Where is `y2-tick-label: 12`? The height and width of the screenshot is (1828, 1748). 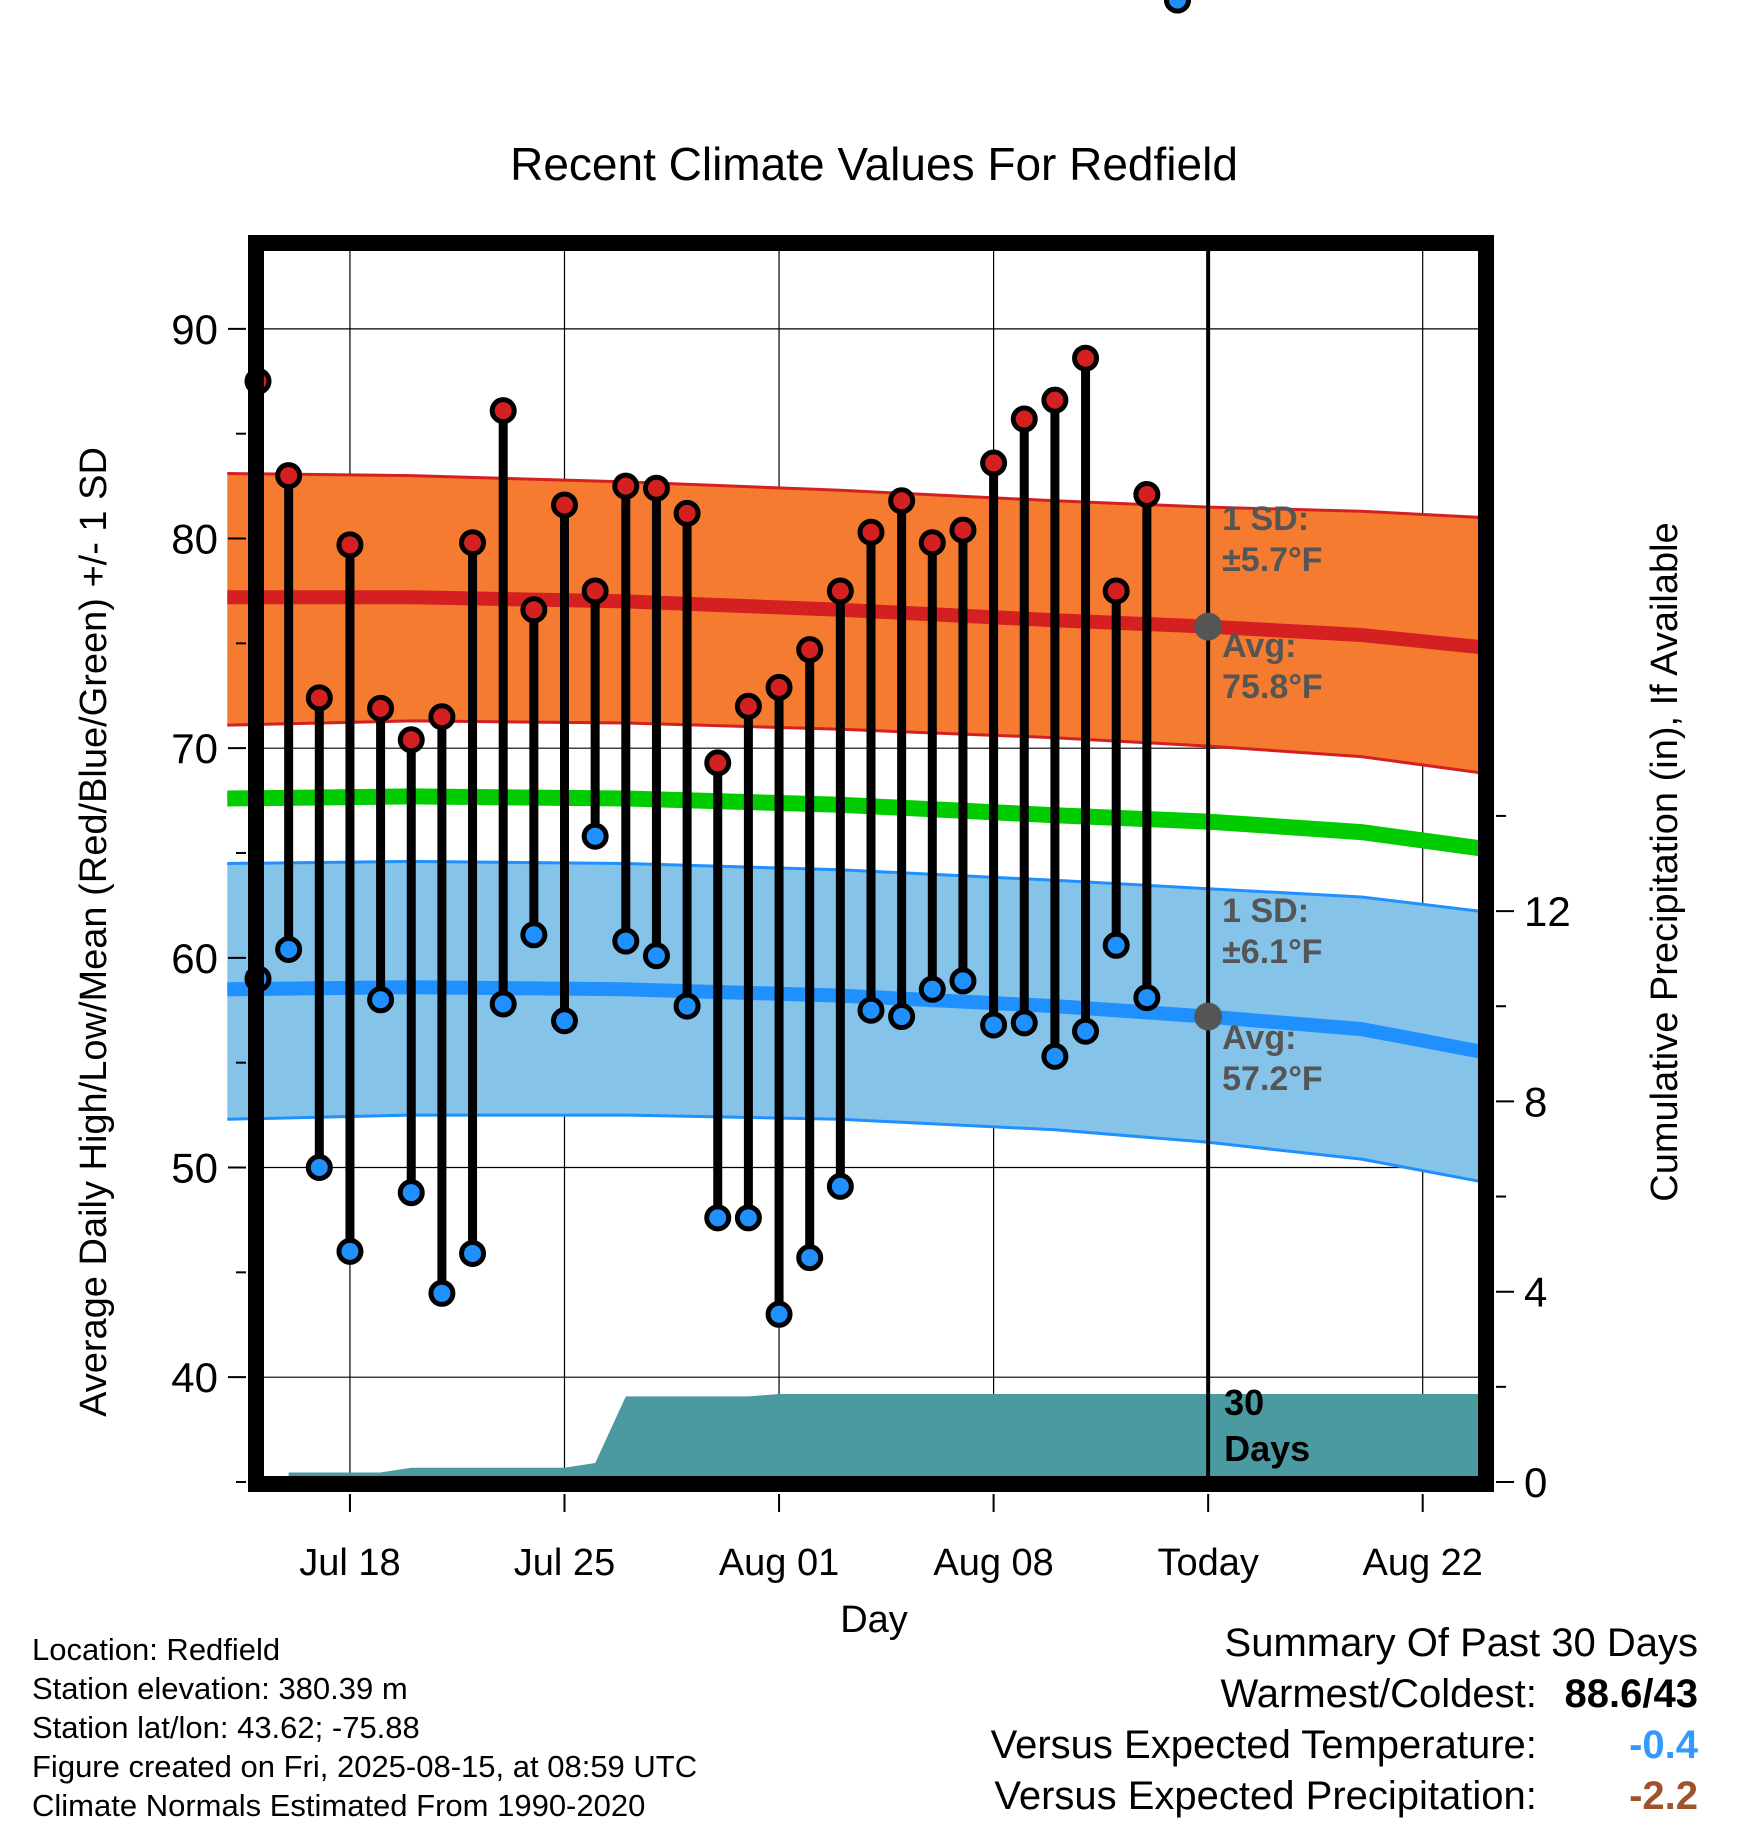 y2-tick-label: 12 is located at coordinates (1547, 911).